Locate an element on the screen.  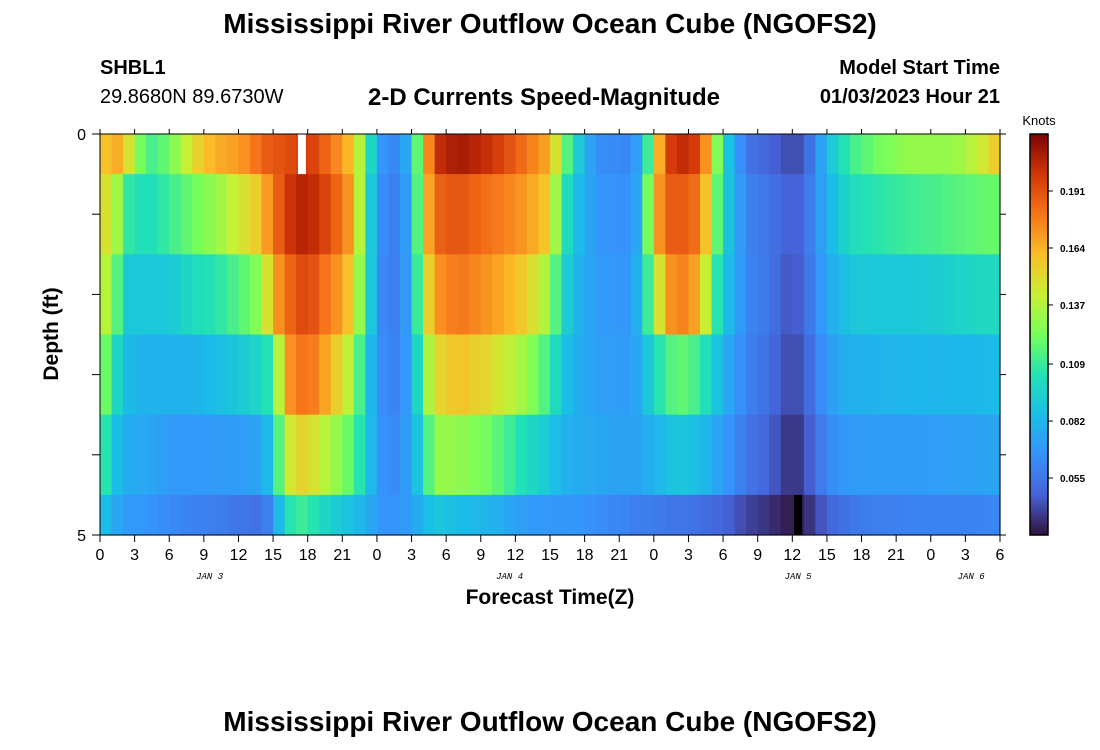
x-tick-label: 15 is located at coordinates (273, 555).